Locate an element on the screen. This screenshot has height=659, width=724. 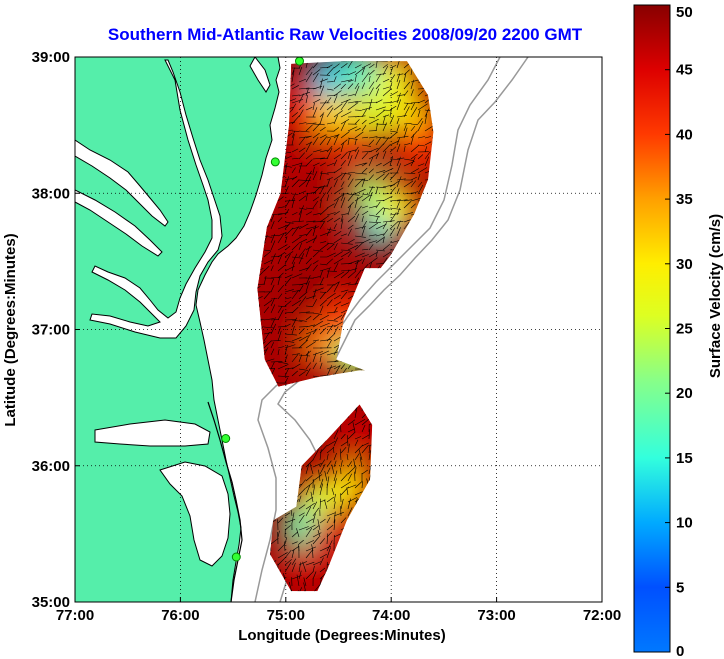
chesapeake-bay is located at coordinates (156, 199).